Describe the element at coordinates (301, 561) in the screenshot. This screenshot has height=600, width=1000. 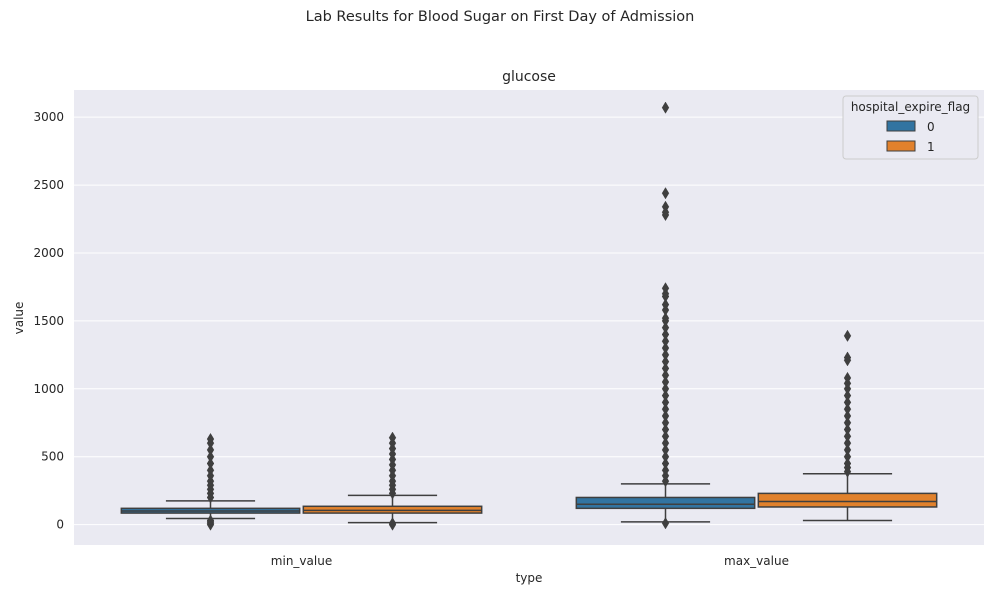
I see `x-tick-label-min_value: min_value` at that location.